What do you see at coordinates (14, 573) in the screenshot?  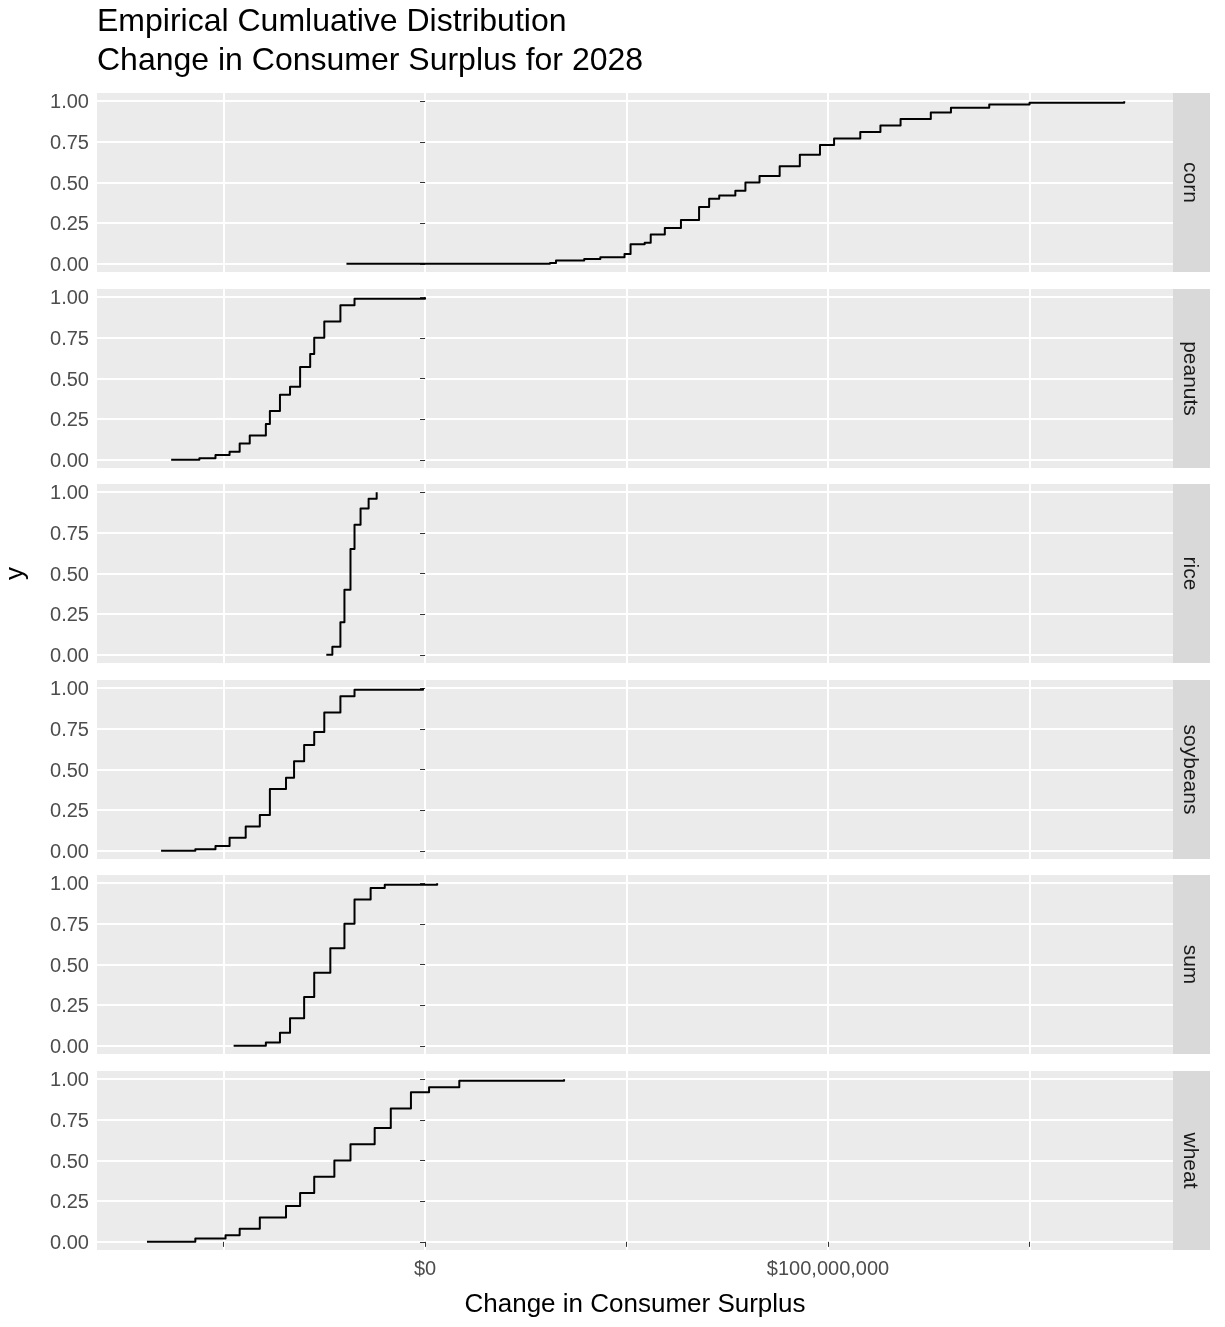 I see `y-axis-title: y` at bounding box center [14, 573].